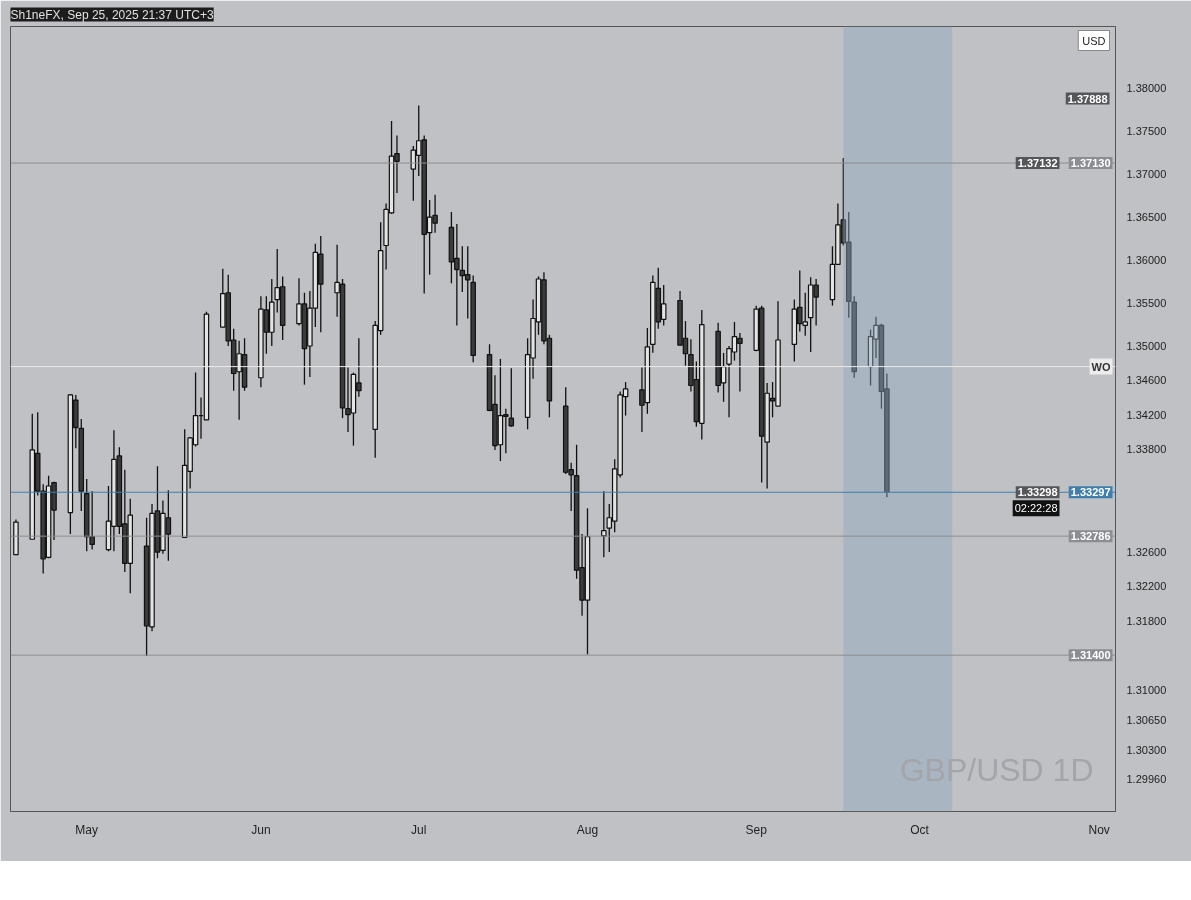 The height and width of the screenshot is (900, 1191). What do you see at coordinates (1146, 449) in the screenshot?
I see `y-tick-label: 1.33800` at bounding box center [1146, 449].